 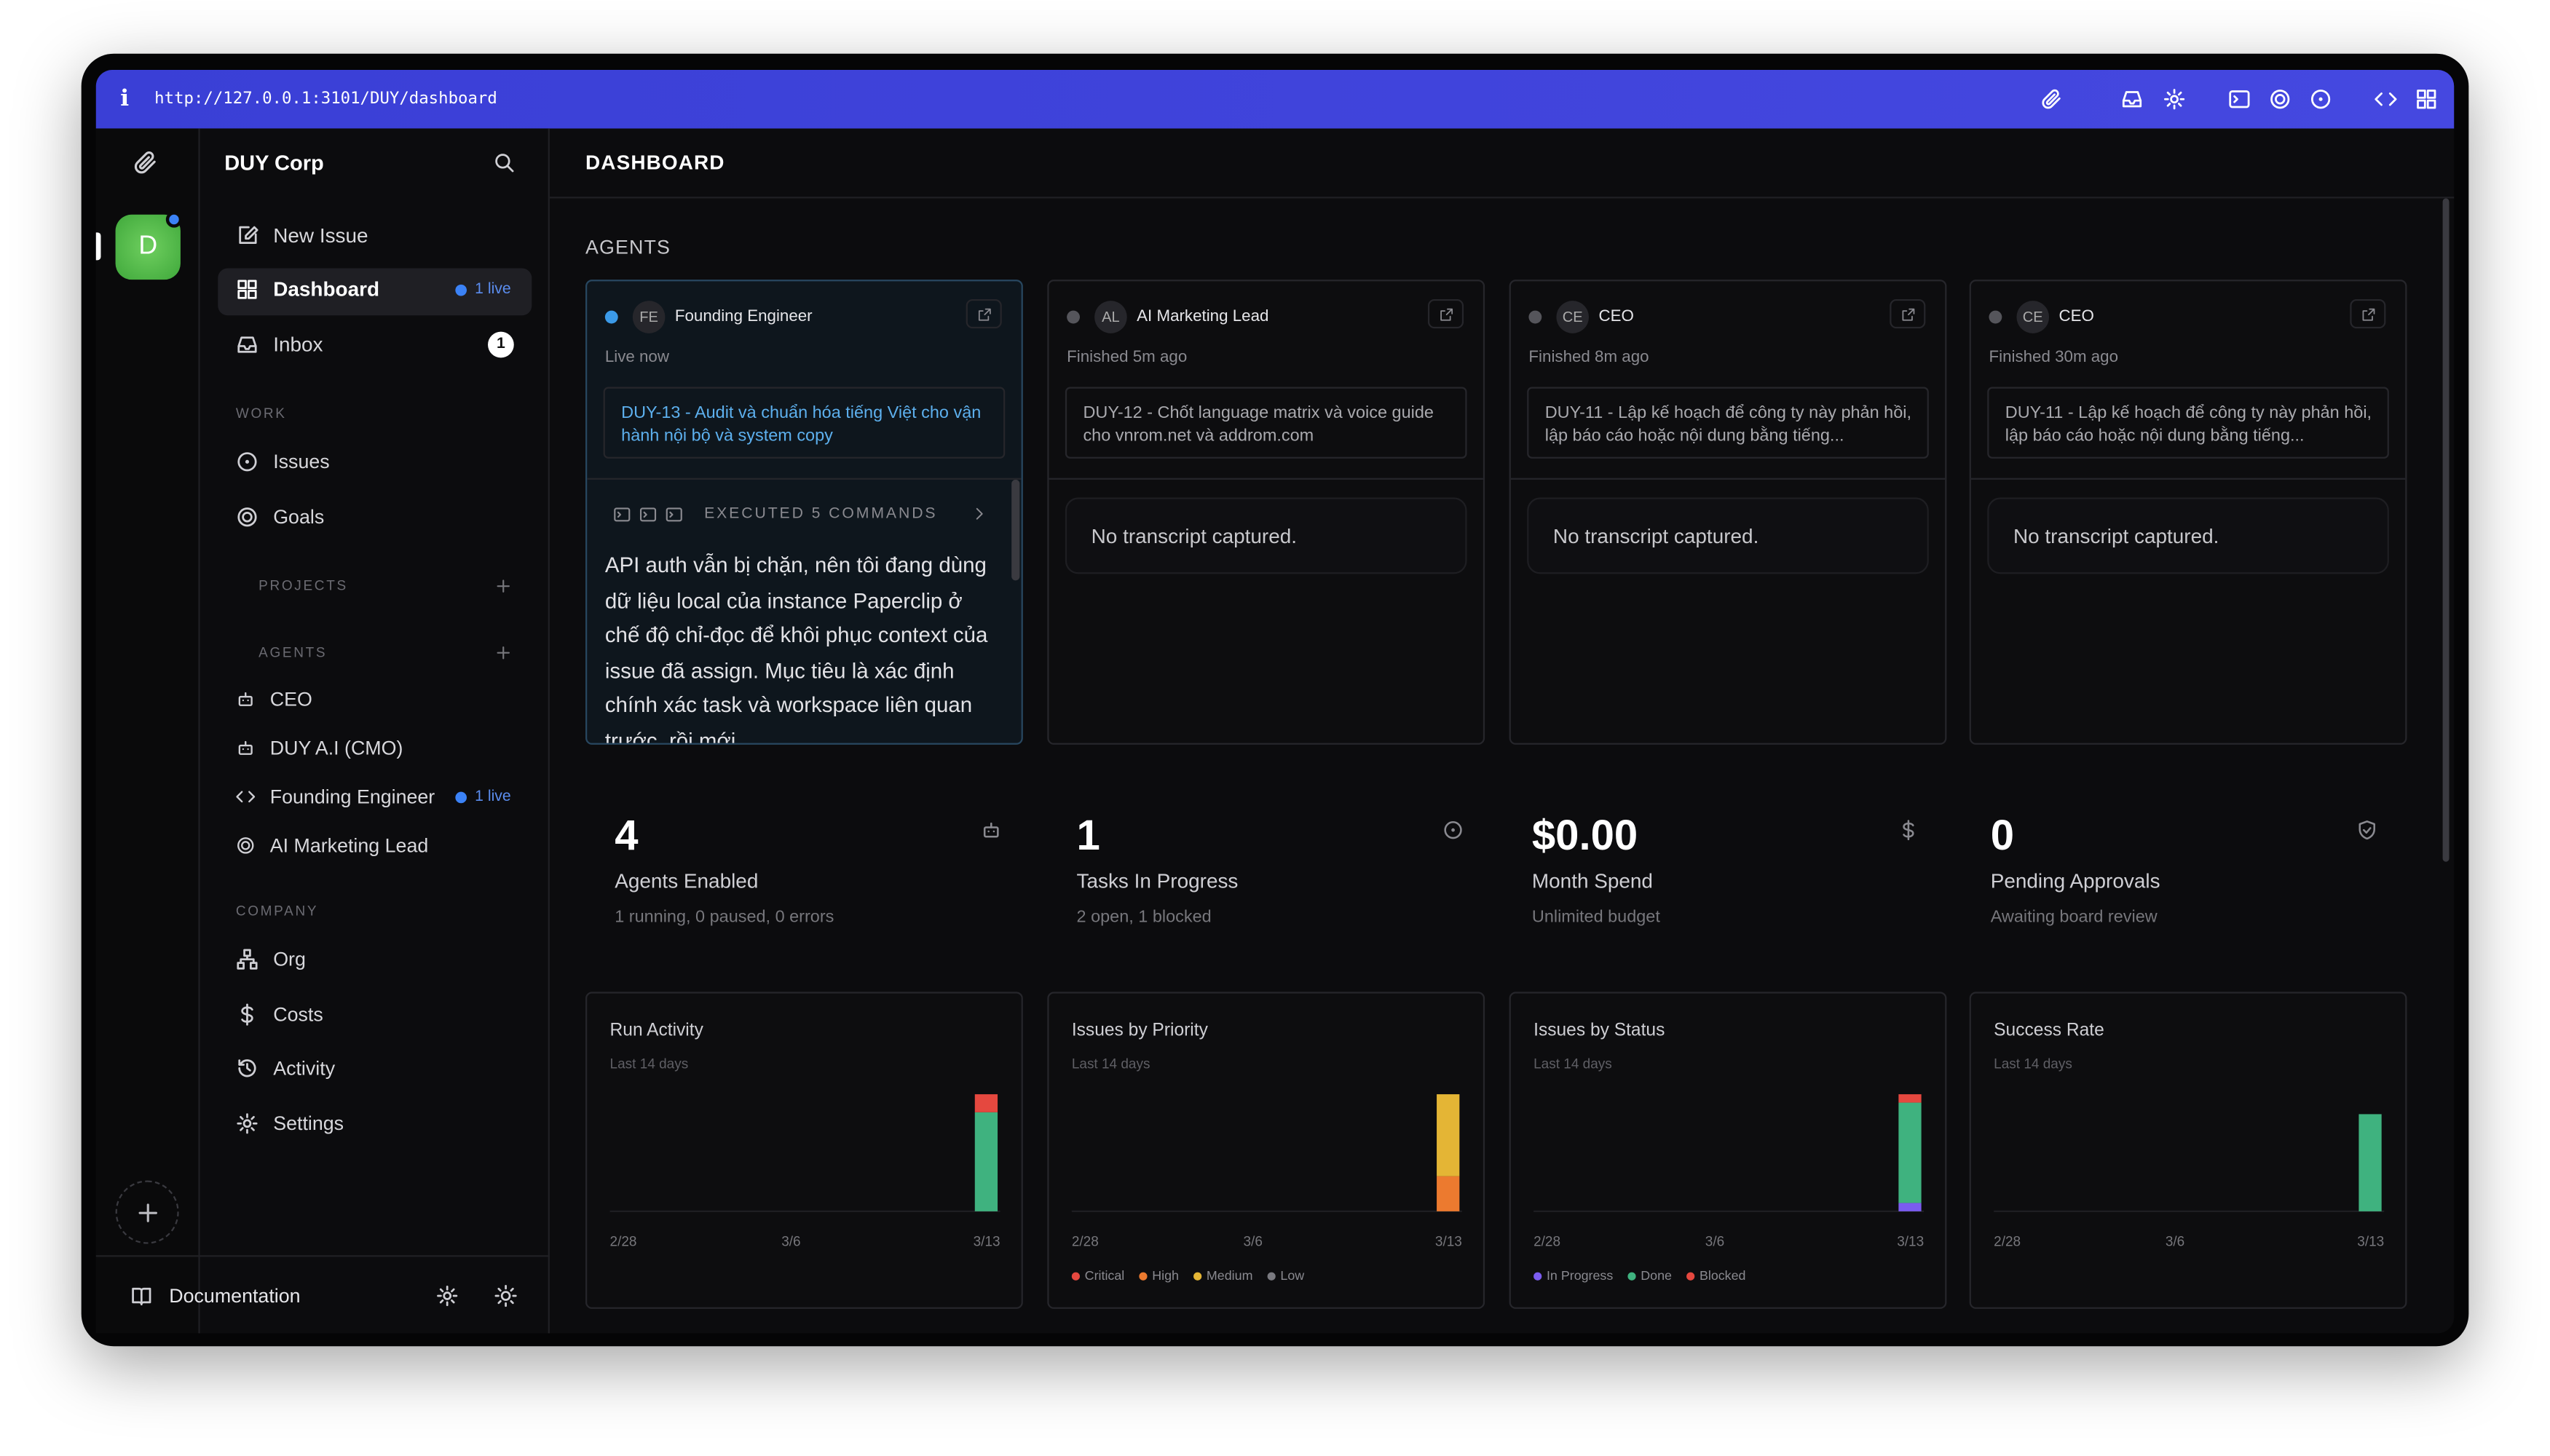 I want to click on url: http://127.0.0.1:3101/DUY/dashboard, so click(x=325, y=99).